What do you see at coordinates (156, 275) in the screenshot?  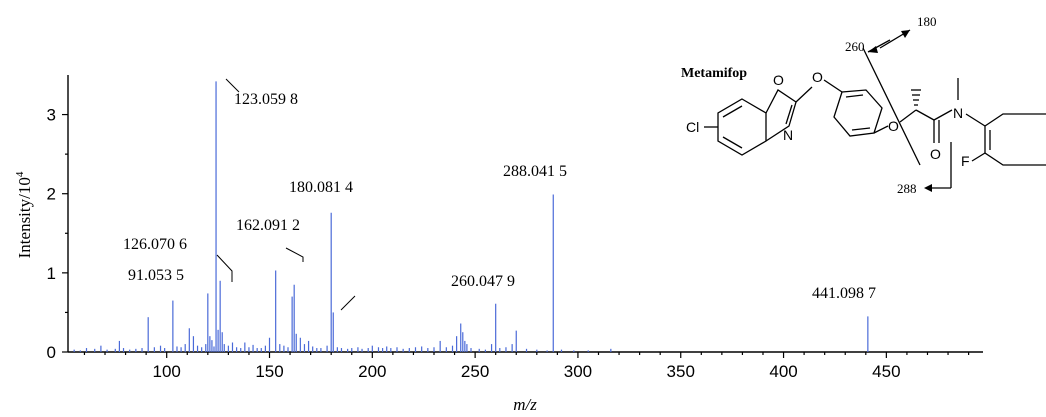 I see `peak-label-91: 91.053 5` at bounding box center [156, 275].